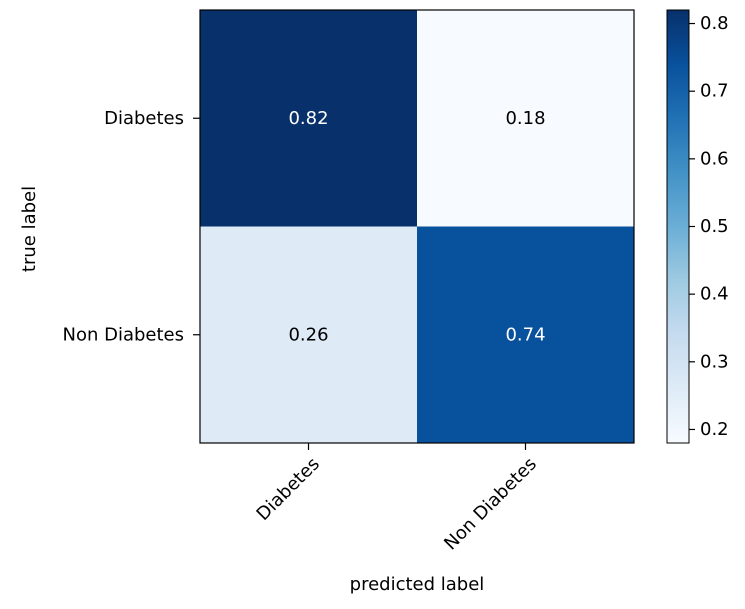  I want to click on y-tick-label: Diabetes, so click(144, 118).